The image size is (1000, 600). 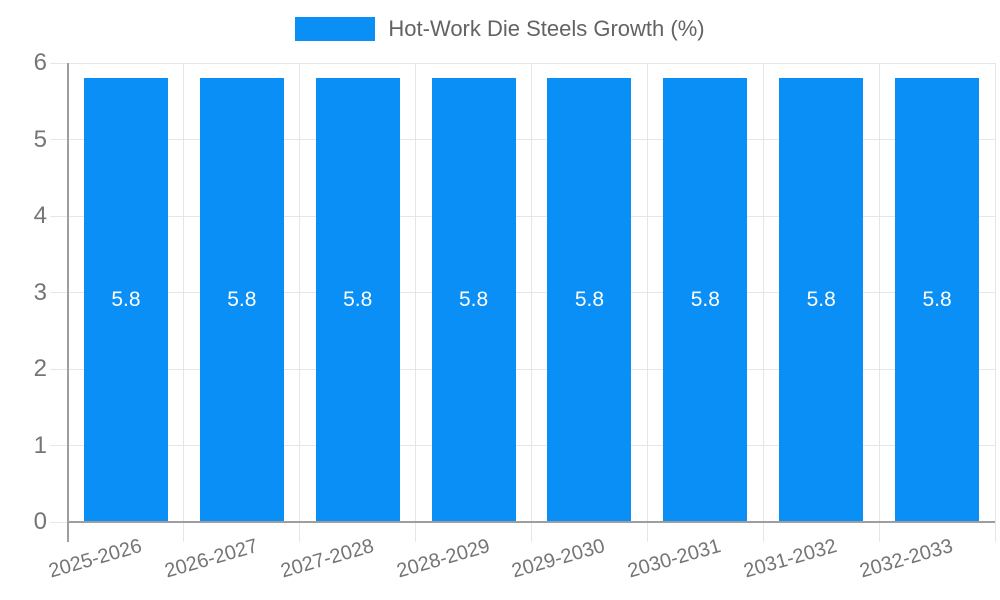 What do you see at coordinates (68, 302) in the screenshot?
I see `y-axis-line` at bounding box center [68, 302].